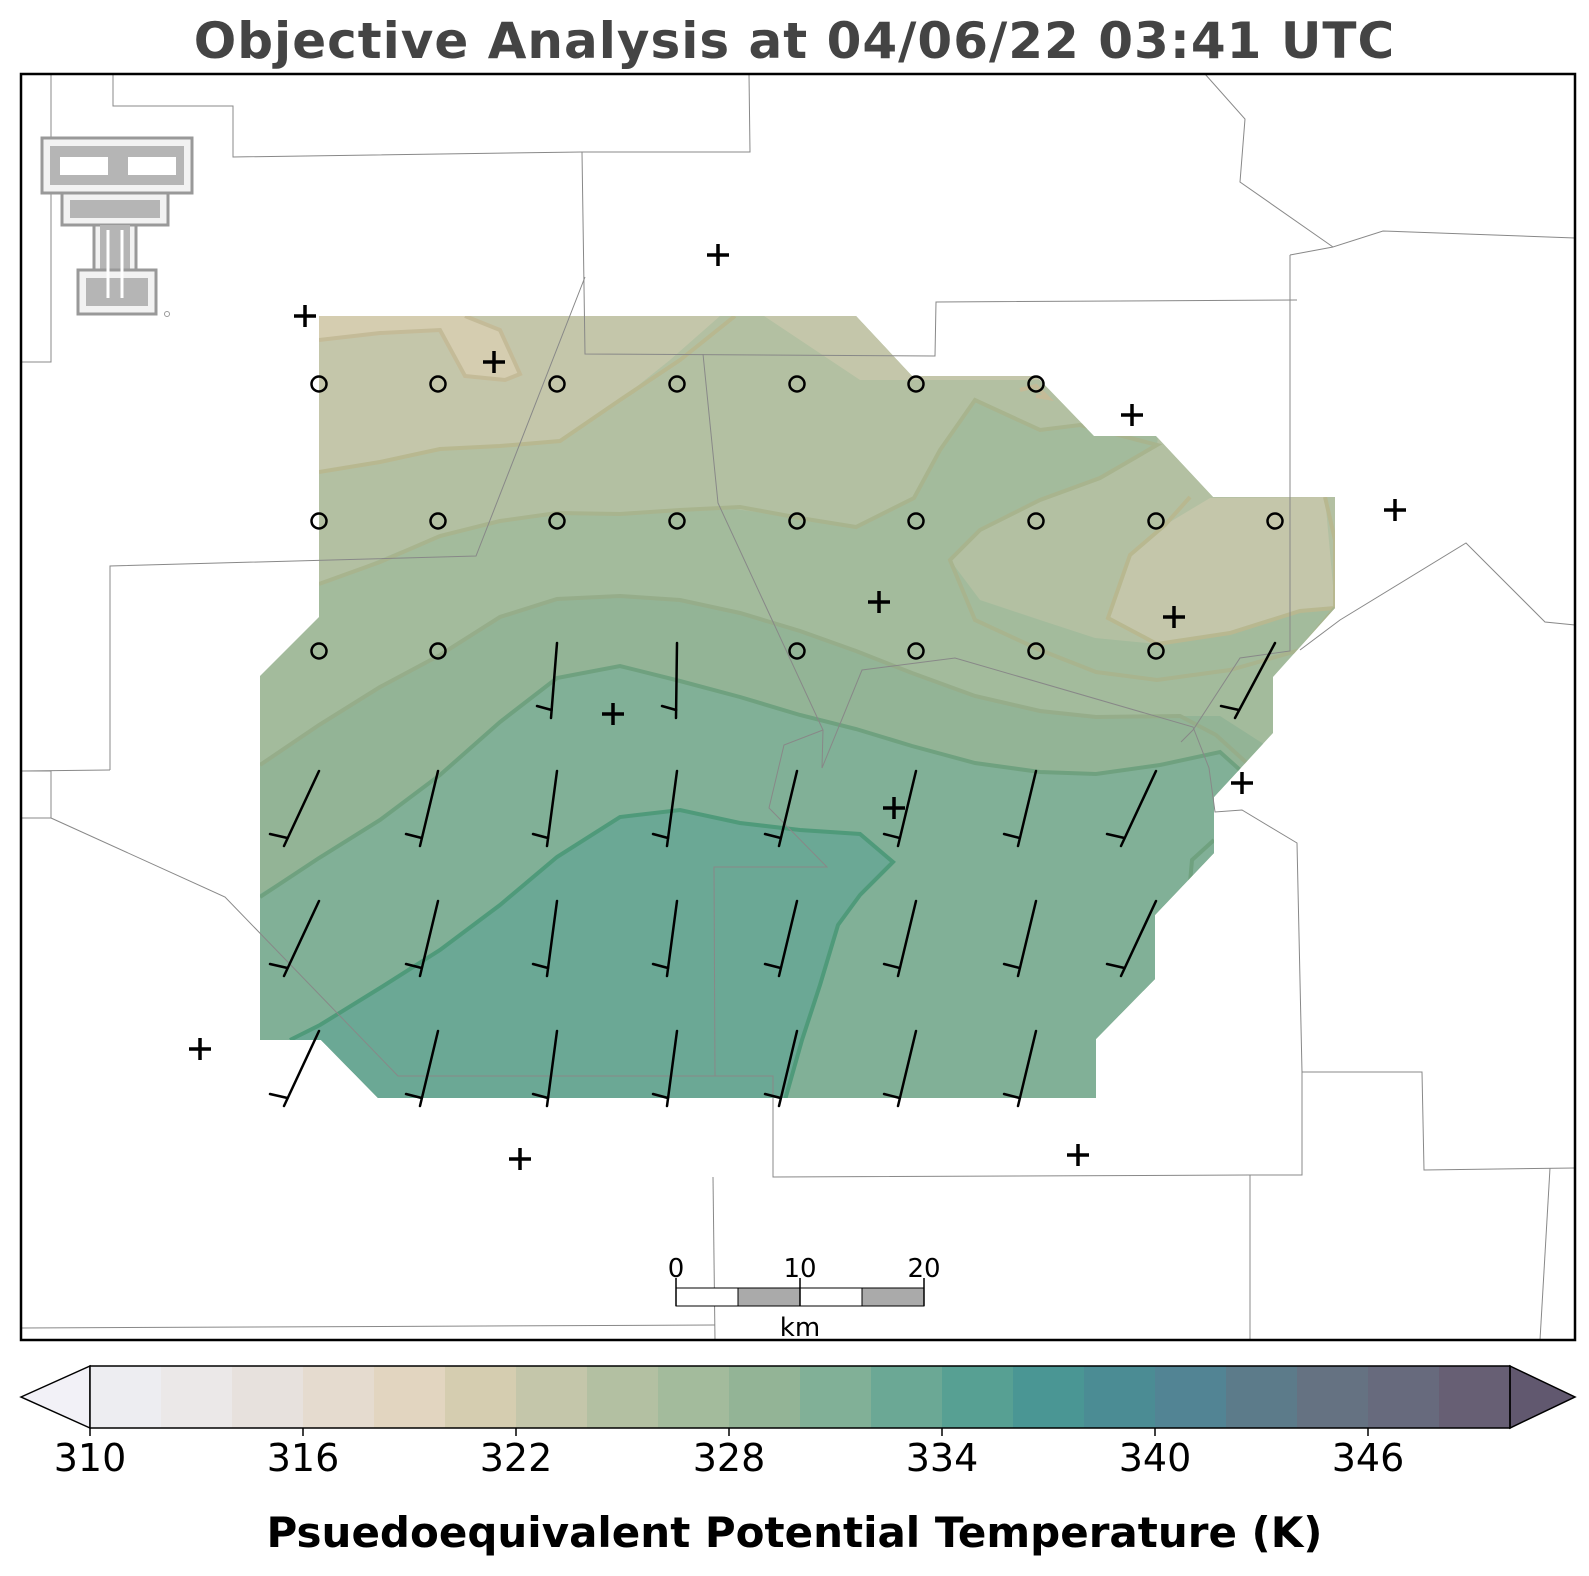  I want to click on contour-320-east, so click(1220, 571).